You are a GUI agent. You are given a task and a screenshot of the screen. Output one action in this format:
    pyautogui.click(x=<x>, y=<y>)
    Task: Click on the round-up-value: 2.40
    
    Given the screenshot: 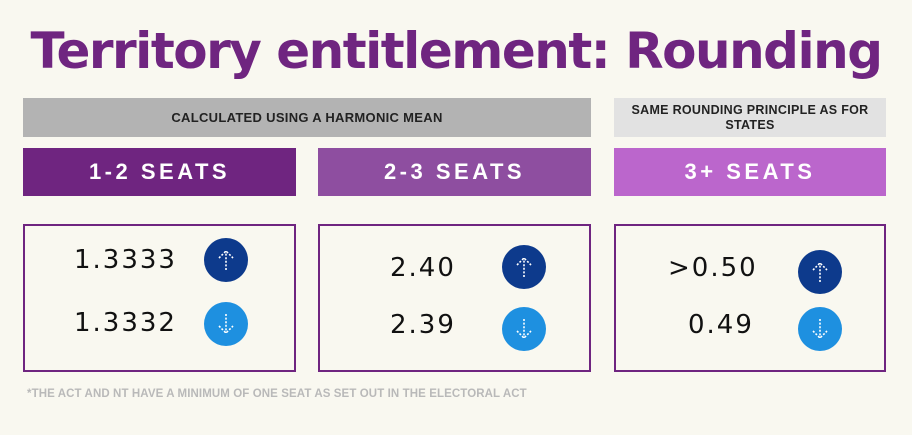 What is the action you would take?
    pyautogui.click(x=423, y=268)
    